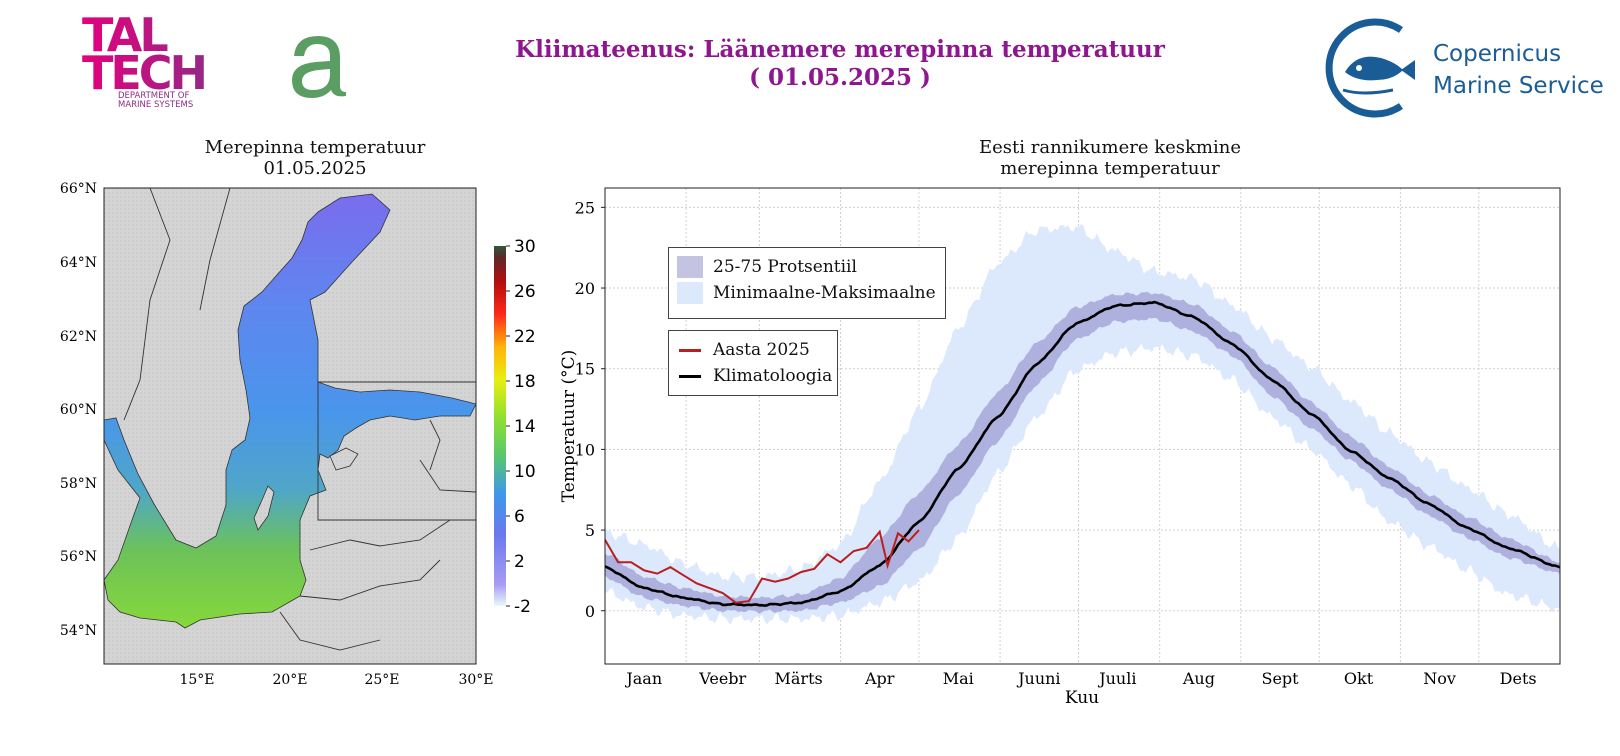  What do you see at coordinates (722, 678) in the screenshot?
I see `x-tick-label-month: Veebr` at bounding box center [722, 678].